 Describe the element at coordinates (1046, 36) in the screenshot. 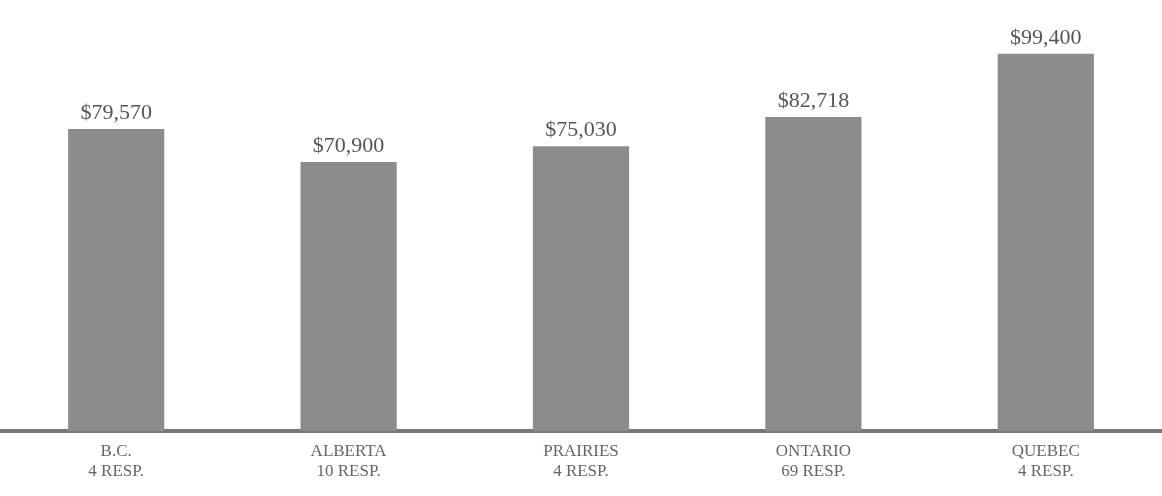

I see `data-label: $99,400` at that location.